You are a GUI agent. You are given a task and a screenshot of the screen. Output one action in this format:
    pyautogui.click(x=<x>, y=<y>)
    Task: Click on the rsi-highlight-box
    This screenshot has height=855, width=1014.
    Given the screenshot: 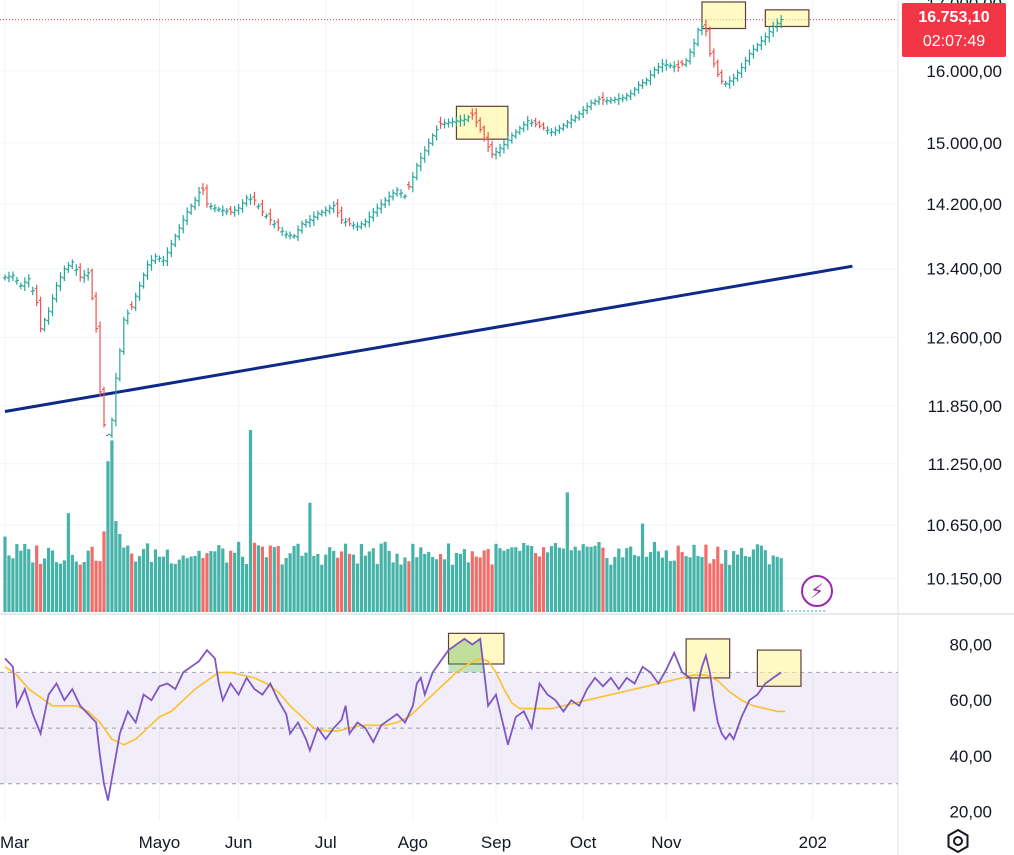 What is the action you would take?
    pyautogui.click(x=476, y=648)
    